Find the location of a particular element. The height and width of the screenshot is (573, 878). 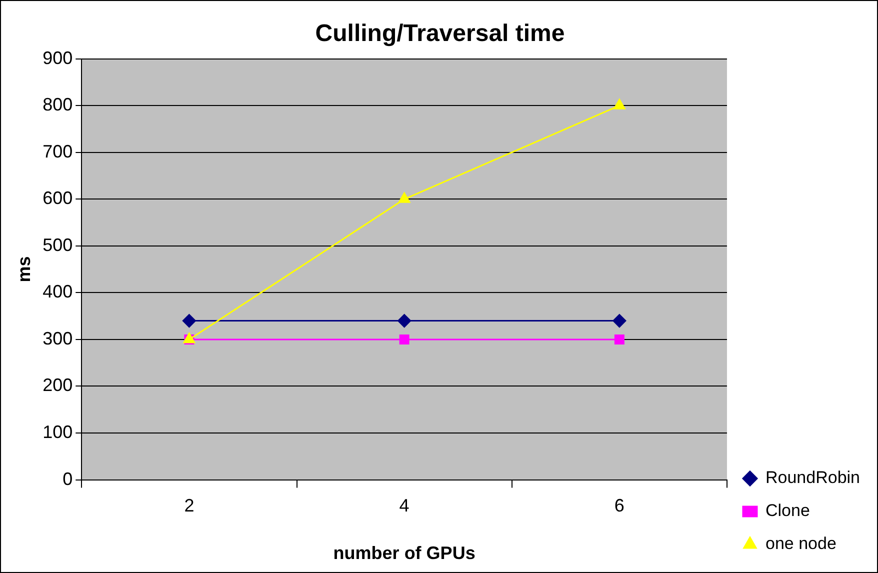

y-tick-label: 0 is located at coordinates (67, 478).